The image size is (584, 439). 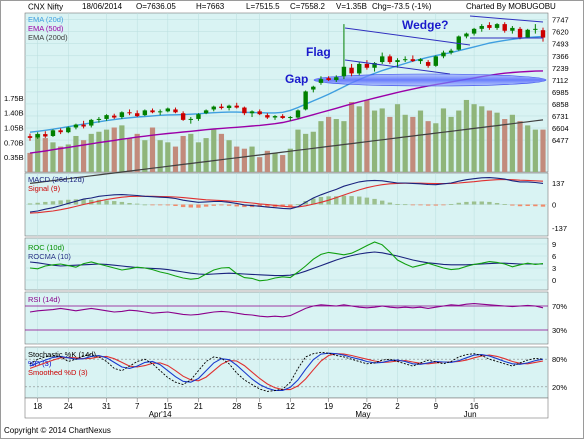 What do you see at coordinates (14, 98) in the screenshot?
I see `volume-y-tick-label: 1.75B` at bounding box center [14, 98].